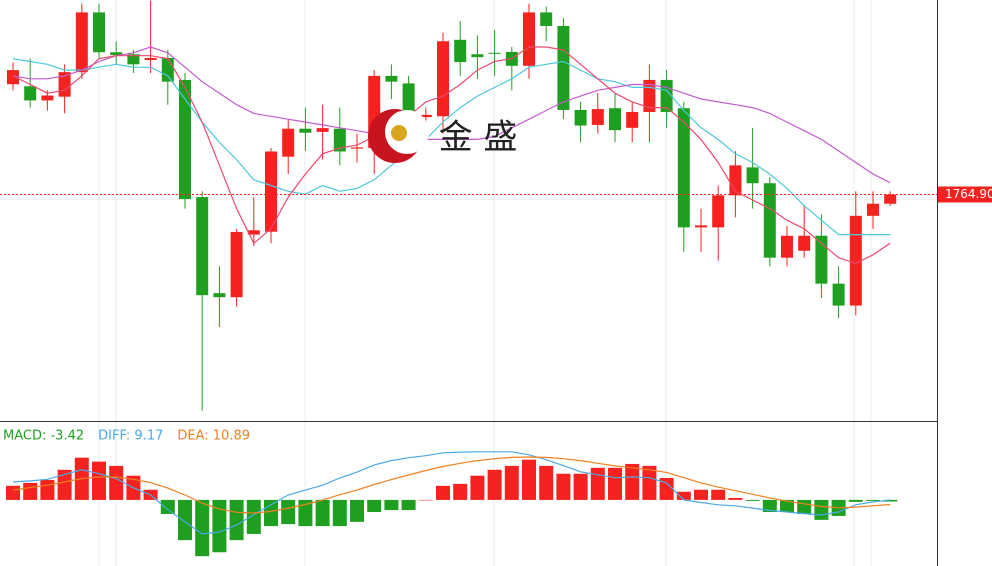 The width and height of the screenshot is (992, 566). I want to click on logo-coin, so click(399, 133).